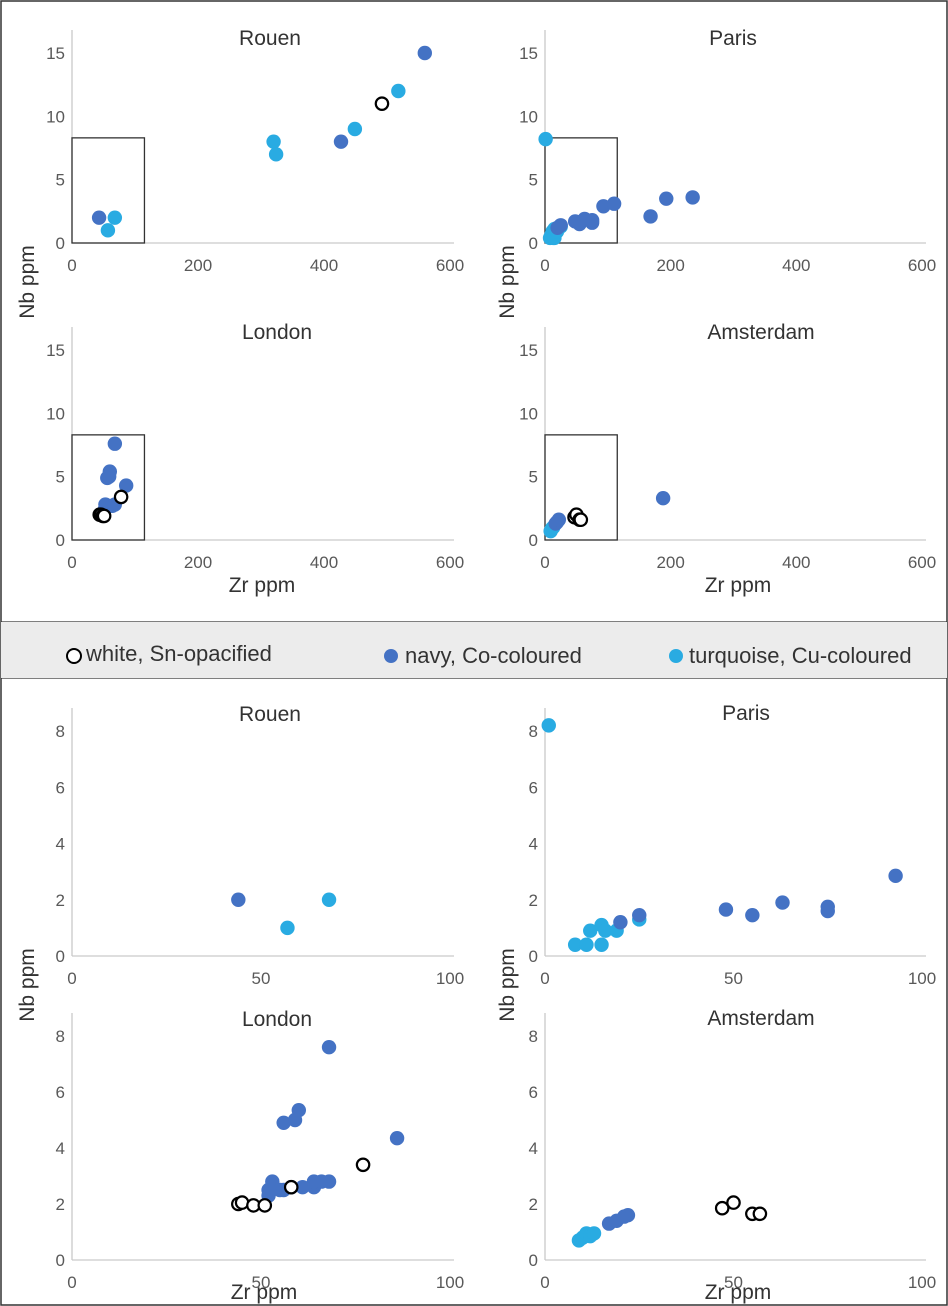 The width and height of the screenshot is (948, 1306). What do you see at coordinates (800, 655) in the screenshot?
I see `legend-label-turquoise: turquoise, Cu-coloured` at bounding box center [800, 655].